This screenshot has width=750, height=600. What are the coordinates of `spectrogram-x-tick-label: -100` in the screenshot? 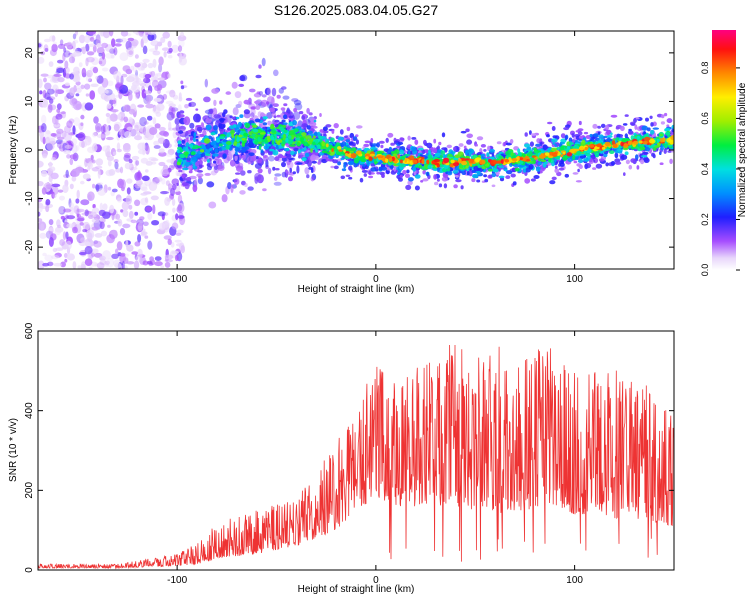 It's located at (177, 279).